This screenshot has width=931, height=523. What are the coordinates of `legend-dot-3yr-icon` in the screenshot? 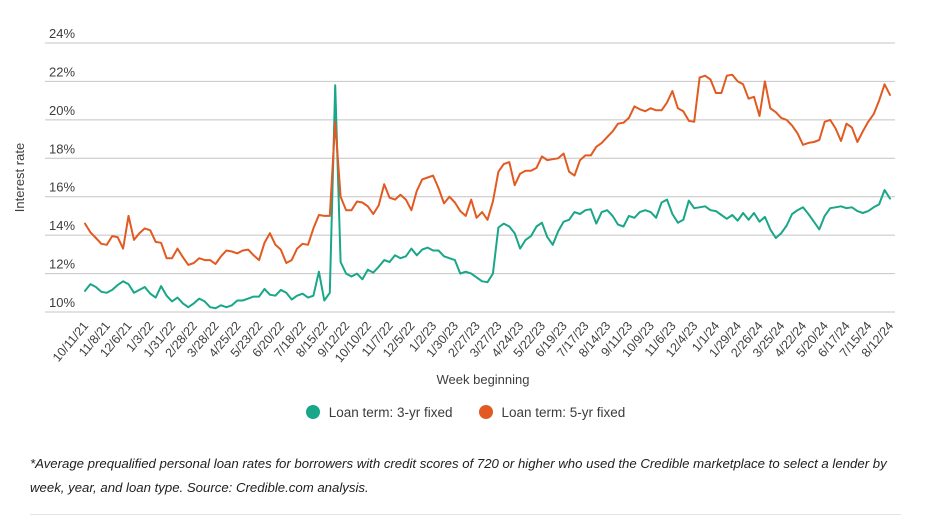 It's located at (312, 412).